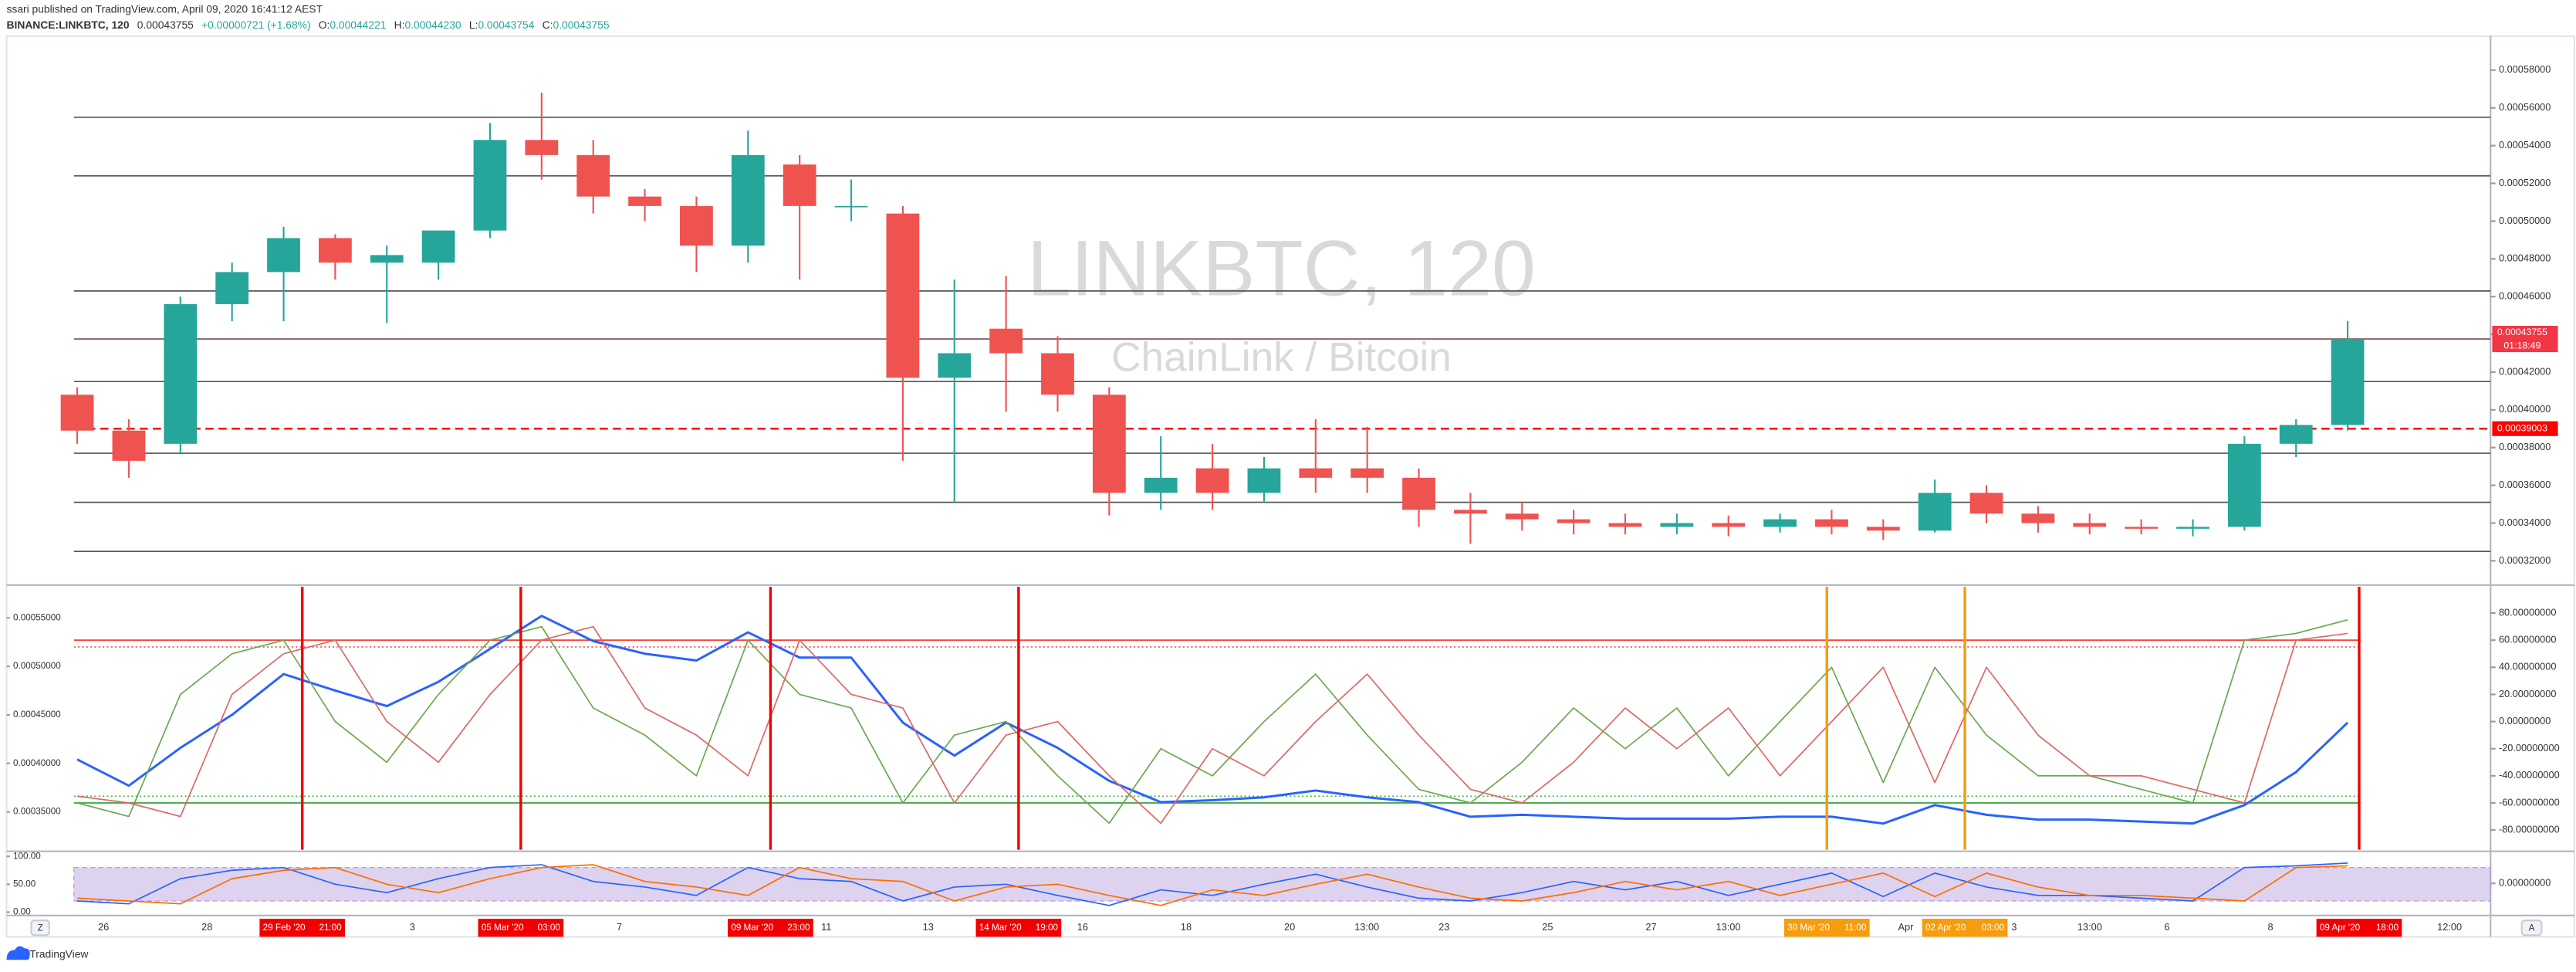 This screenshot has height=972, width=2576. Describe the element at coordinates (2014, 927) in the screenshot. I see `x-tick-label: 3` at that location.